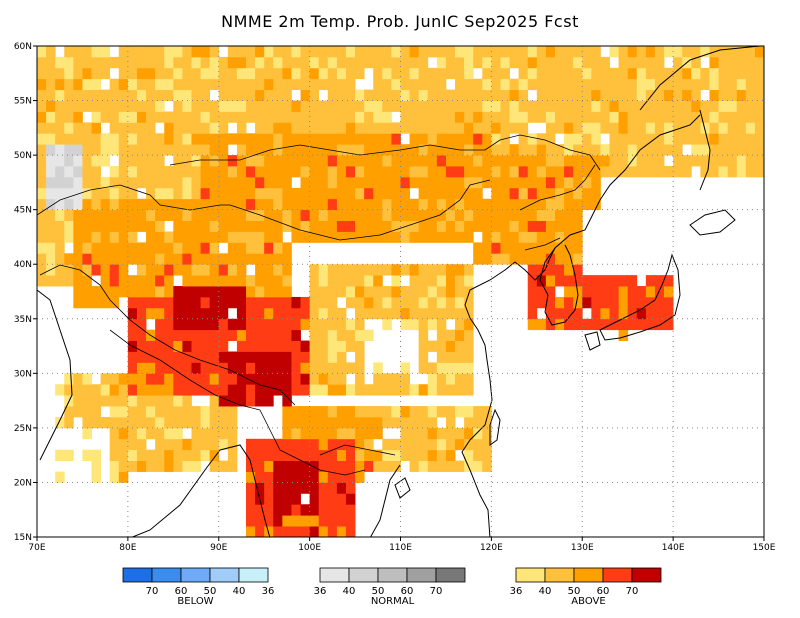 The height and width of the screenshot is (618, 800). Describe the element at coordinates (705, 150) in the screenshot. I see `coastline-sakhalin` at that location.